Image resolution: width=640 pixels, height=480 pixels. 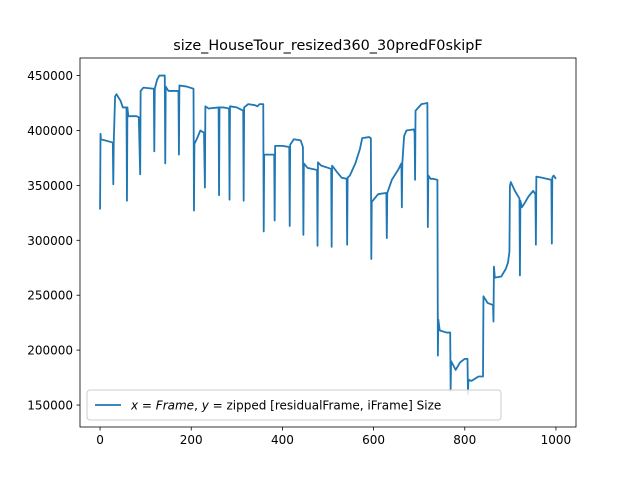 I want to click on y-tick-label: 450000, so click(x=50, y=76).